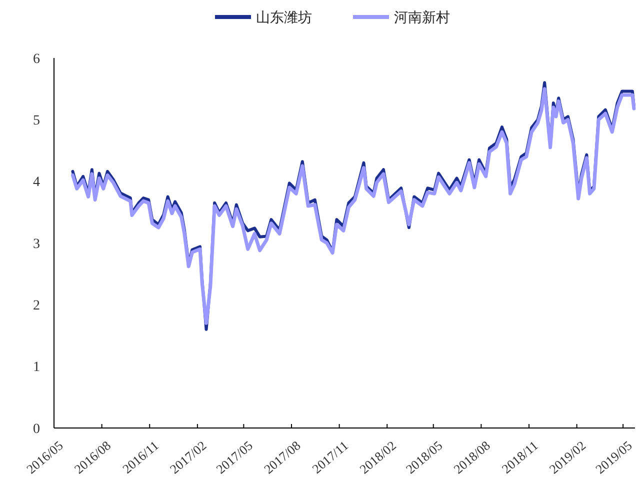 The width and height of the screenshot is (637, 487). What do you see at coordinates (284, 18) in the screenshot?
I see `legend-label: 山东潍坊` at bounding box center [284, 18].